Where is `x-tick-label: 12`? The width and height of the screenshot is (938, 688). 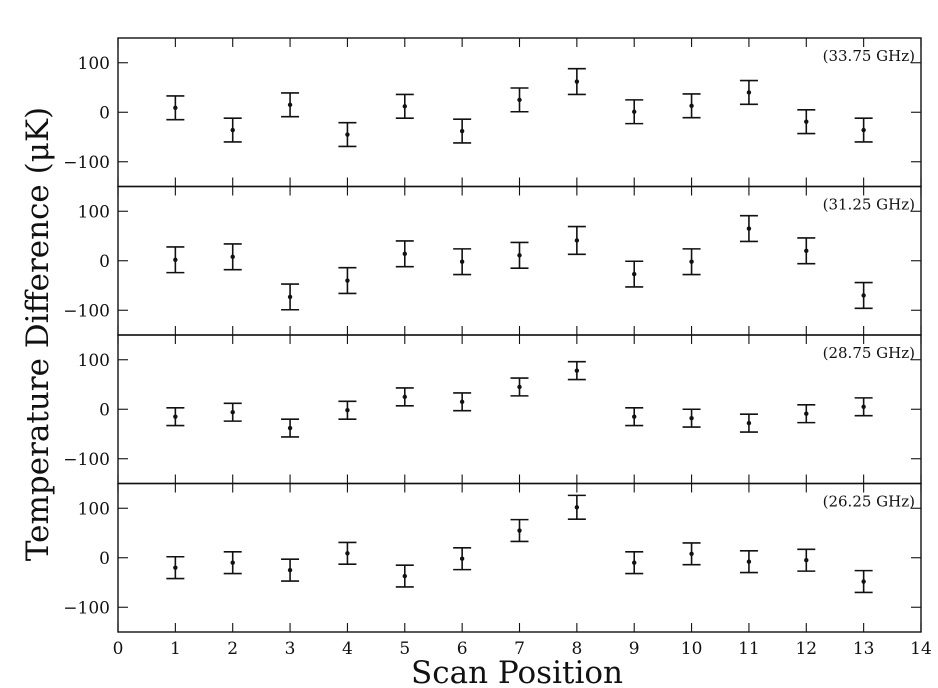 x-tick-label: 12 is located at coordinates (806, 649).